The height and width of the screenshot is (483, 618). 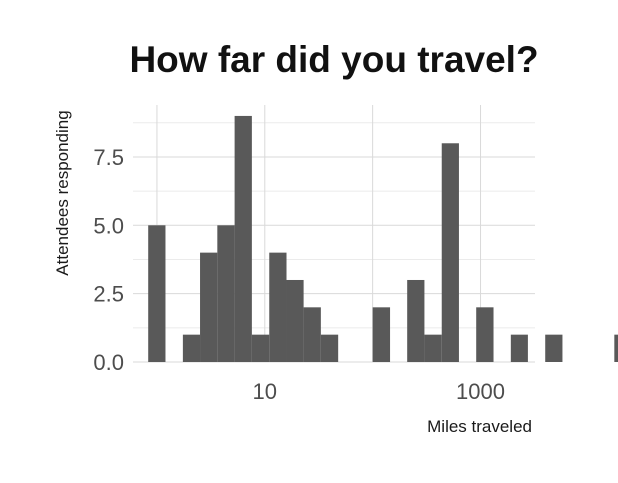 I want to click on x-tick-labels: 10 1000, so click(x=379, y=391).